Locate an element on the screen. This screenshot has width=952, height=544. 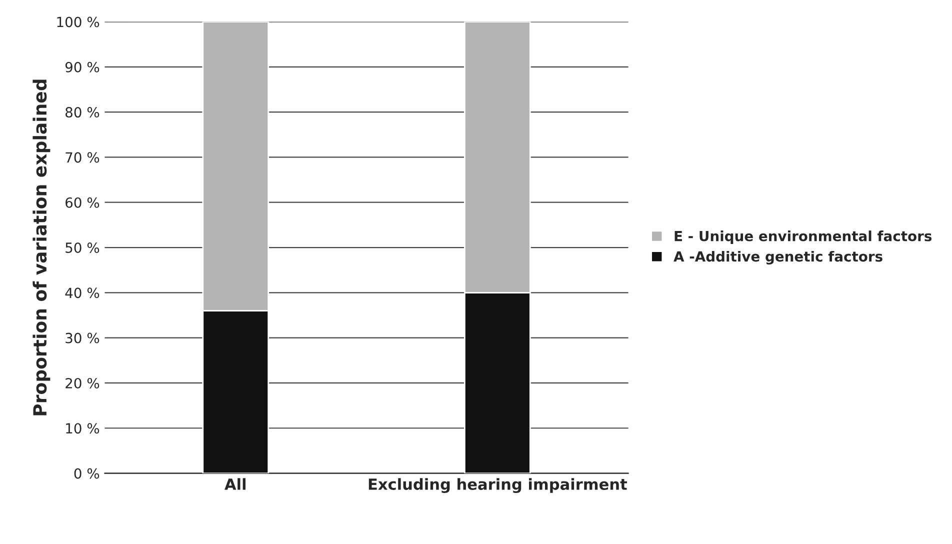
y-tick-label: 70 % is located at coordinates (83, 157).